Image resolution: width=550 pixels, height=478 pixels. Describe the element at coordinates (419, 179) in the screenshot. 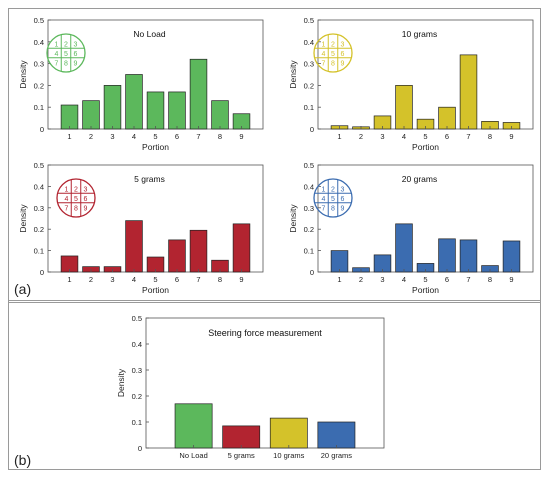

I see `chart-title: 20 grams` at that location.